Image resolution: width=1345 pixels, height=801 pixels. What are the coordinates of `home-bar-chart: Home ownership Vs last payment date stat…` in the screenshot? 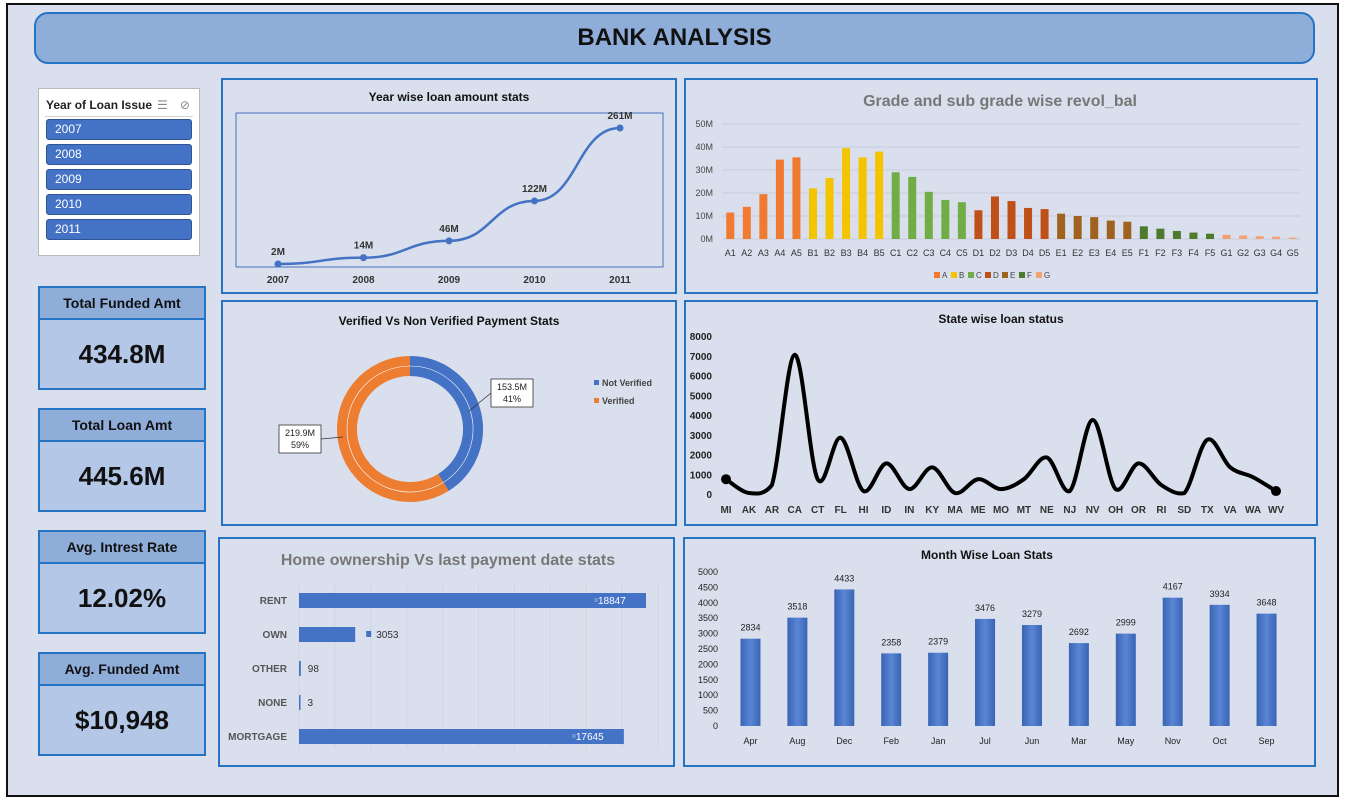 It's located at (443, 650).